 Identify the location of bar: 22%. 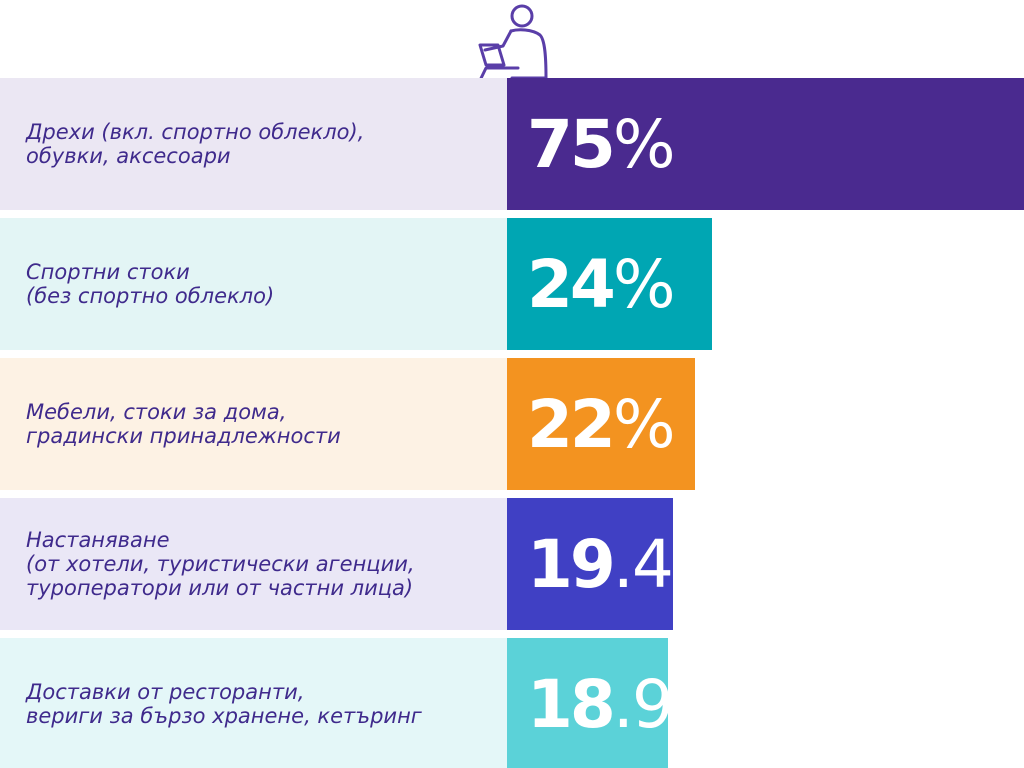
(601, 424).